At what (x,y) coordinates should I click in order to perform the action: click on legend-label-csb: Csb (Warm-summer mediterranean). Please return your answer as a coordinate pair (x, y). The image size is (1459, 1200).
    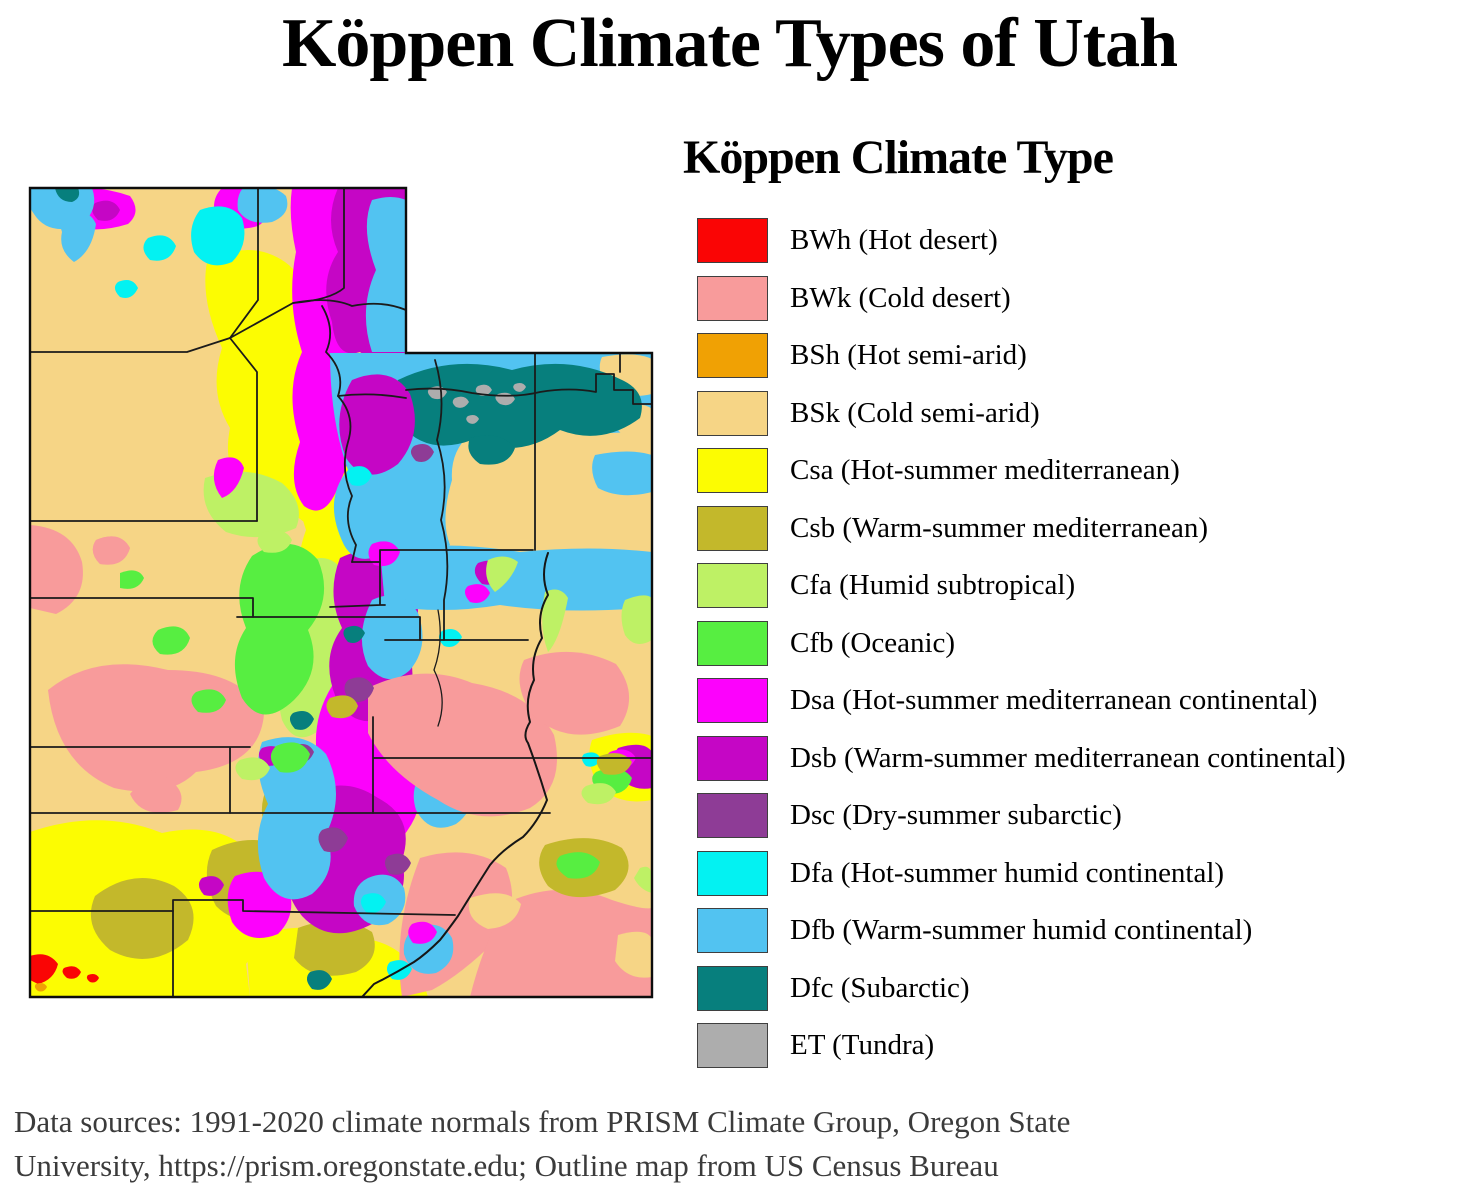
    Looking at the image, I should click on (999, 527).